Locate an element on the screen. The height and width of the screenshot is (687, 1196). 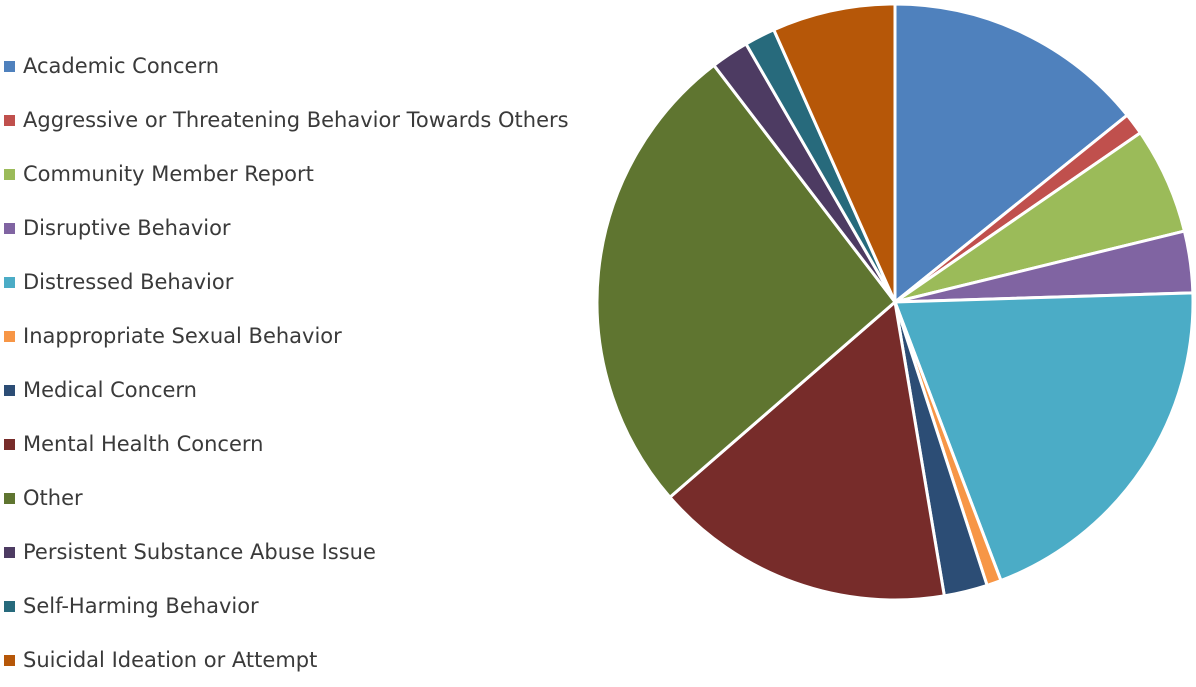
legend-item: Community Member Report is located at coordinates (324, 174).